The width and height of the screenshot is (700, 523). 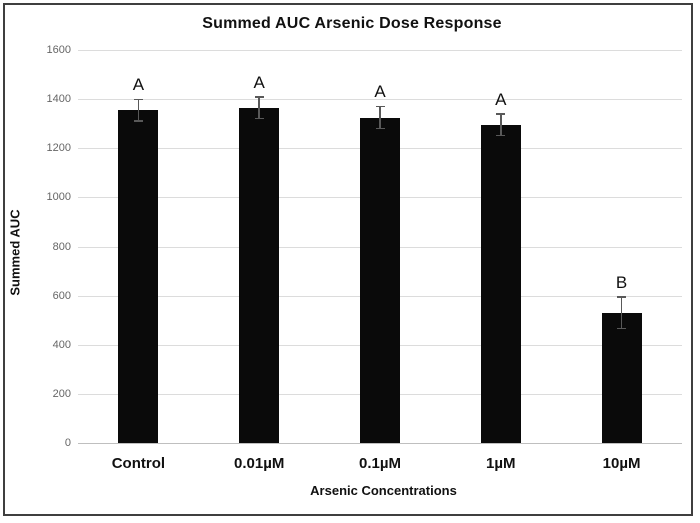 What do you see at coordinates (61, 295) in the screenshot?
I see `y-tick-label: 600` at bounding box center [61, 295].